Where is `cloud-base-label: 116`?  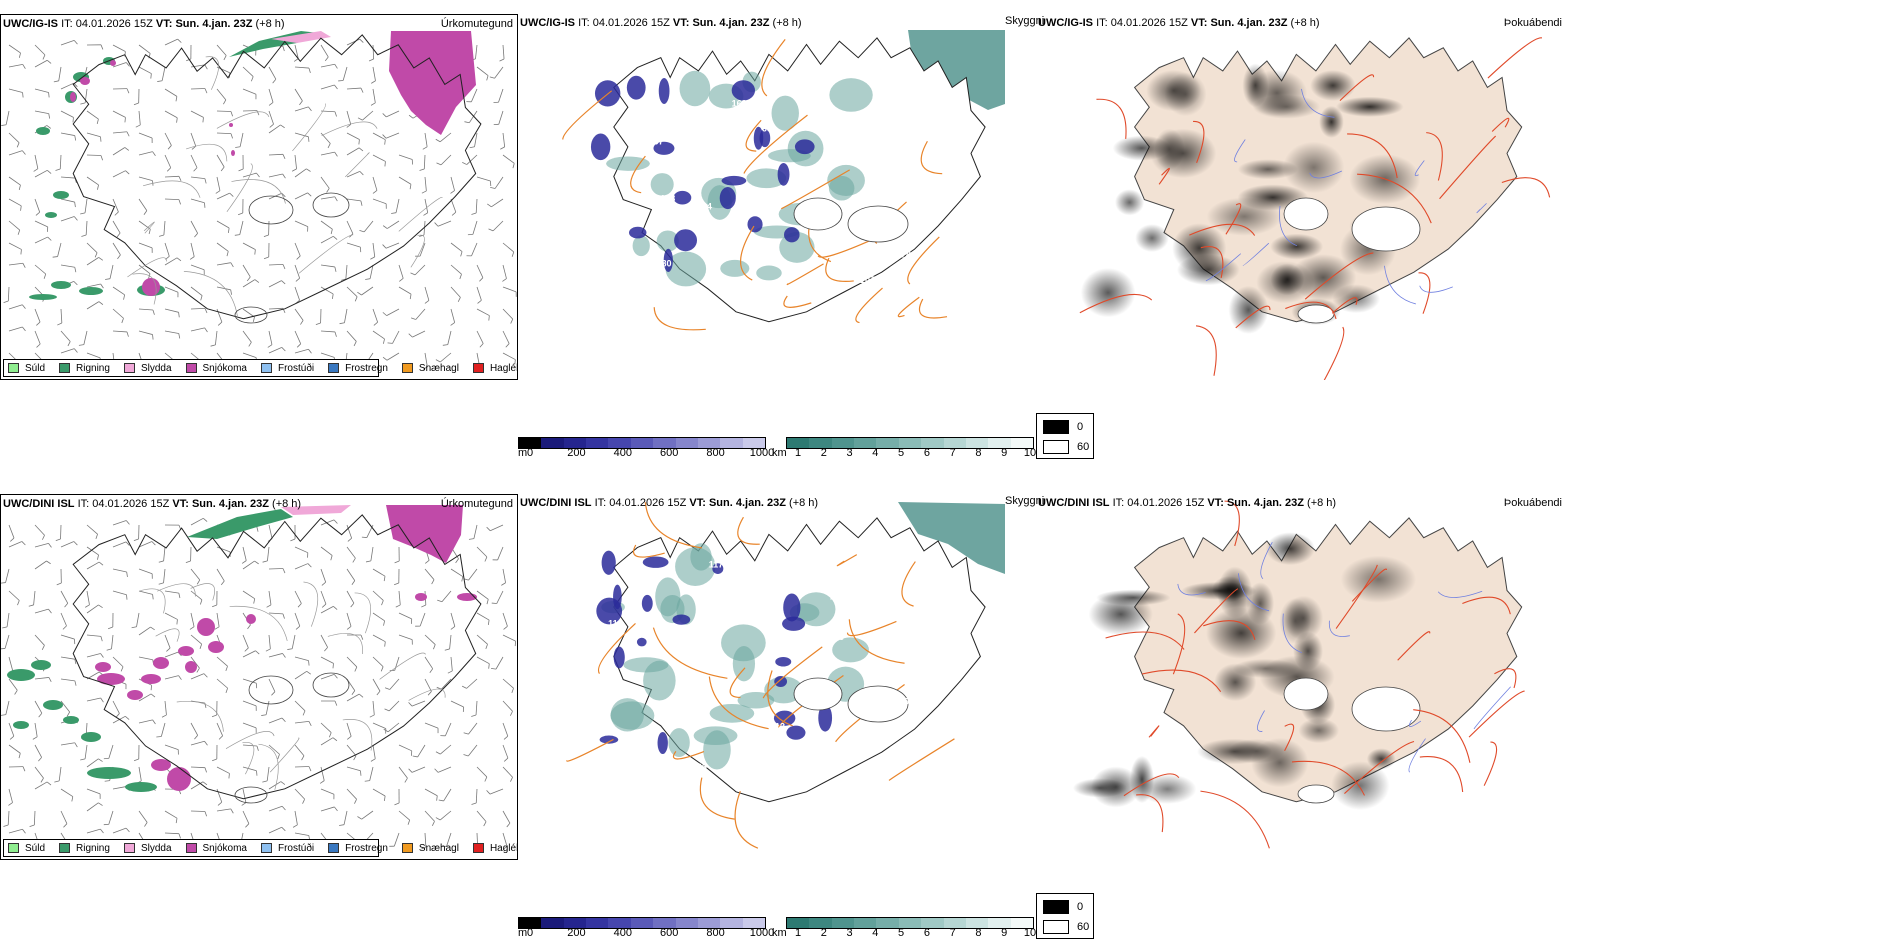
cloud-base-label: 116 is located at coordinates (832, 131).